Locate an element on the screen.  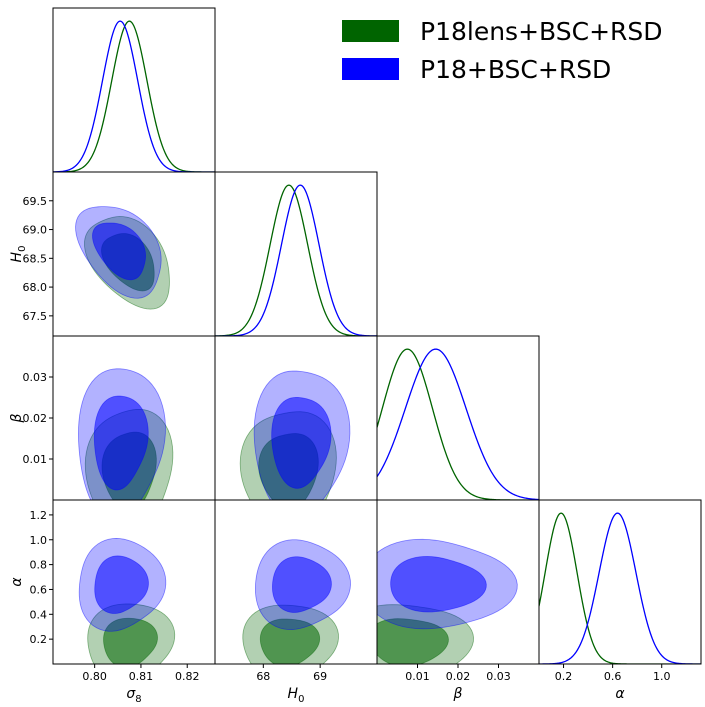
axis-label-subscript: 8 is located at coordinates (138, 699).